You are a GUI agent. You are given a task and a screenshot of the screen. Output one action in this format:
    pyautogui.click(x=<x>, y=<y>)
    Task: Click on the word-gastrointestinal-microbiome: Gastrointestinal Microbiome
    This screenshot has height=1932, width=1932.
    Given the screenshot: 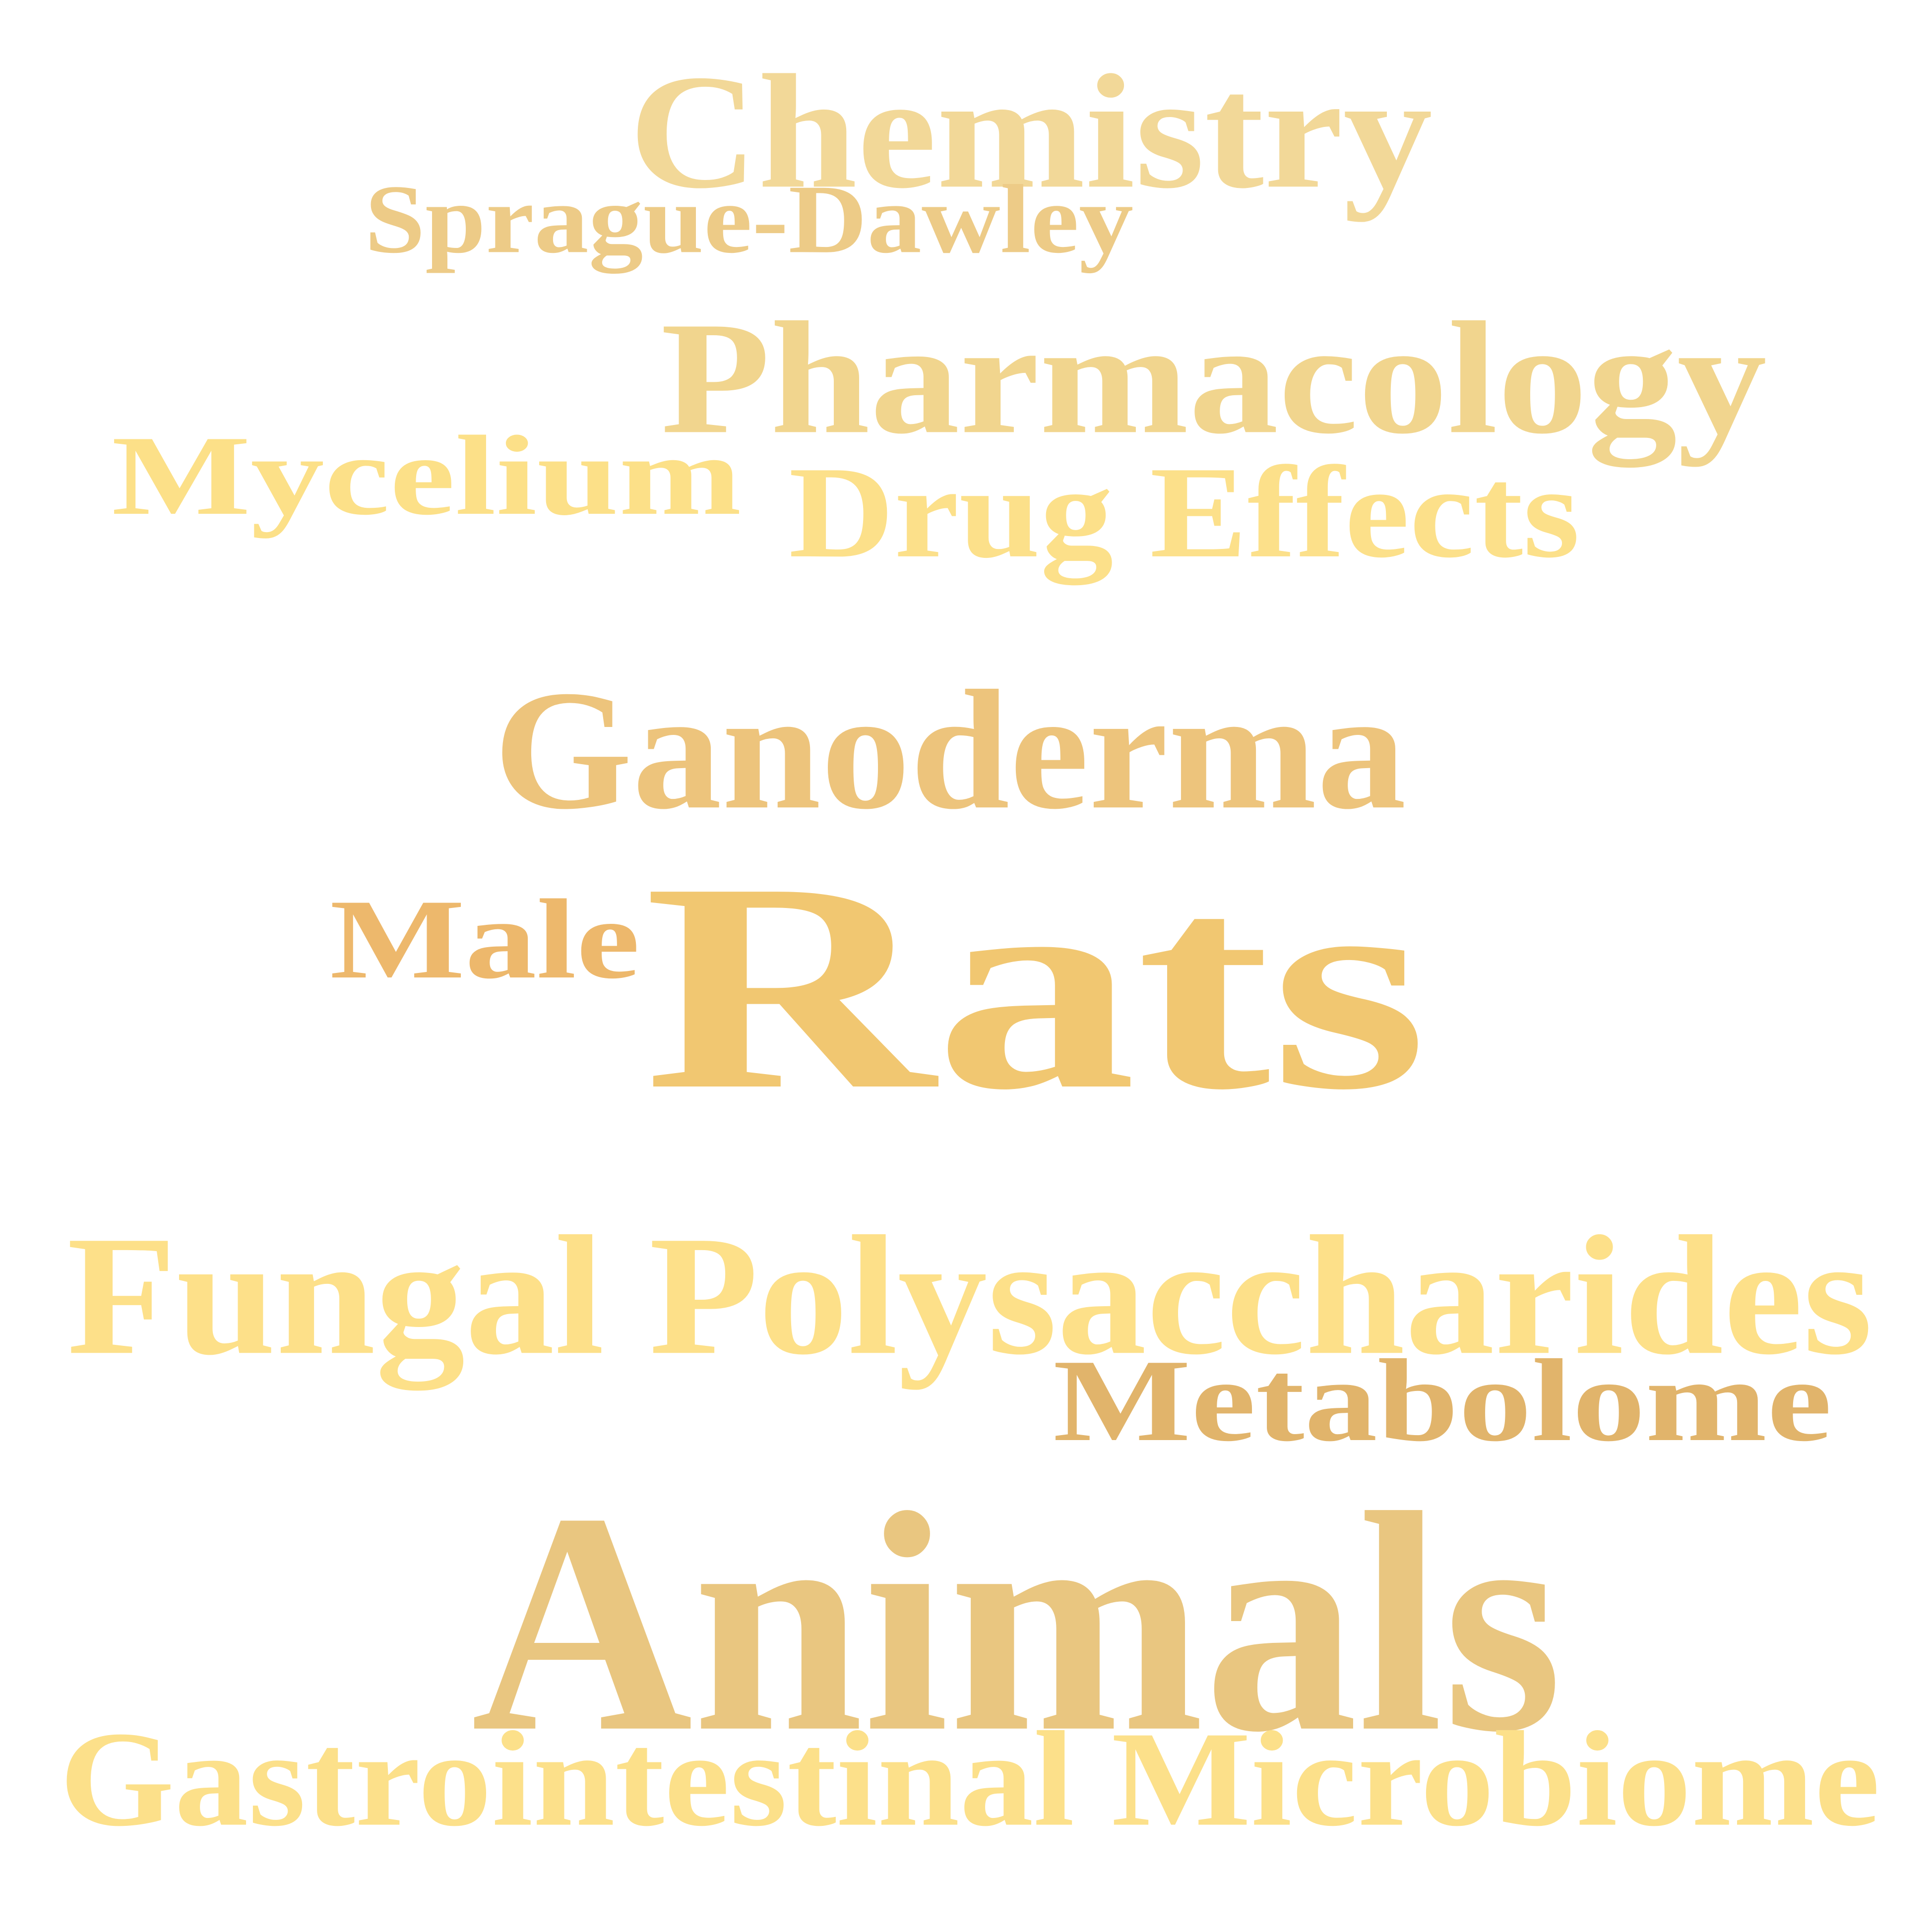 What is the action you would take?
    pyautogui.click(x=970, y=1779)
    